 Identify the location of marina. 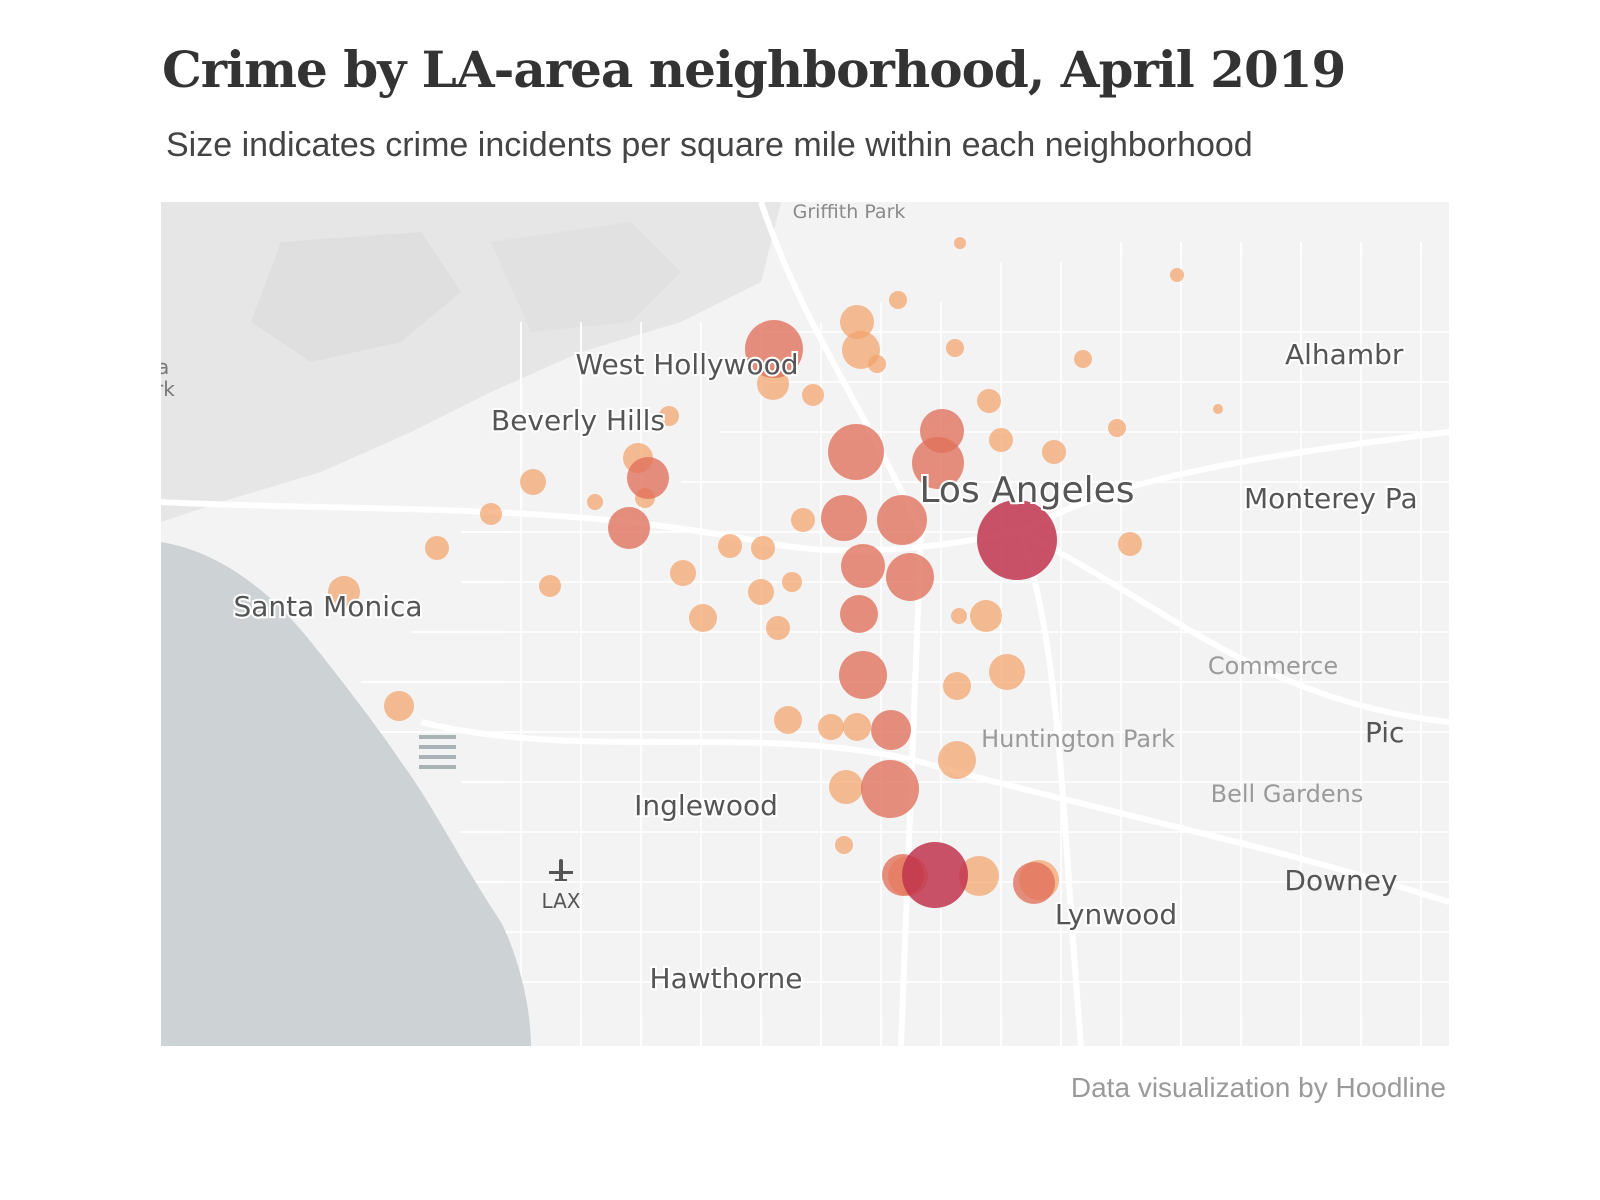
(437, 752).